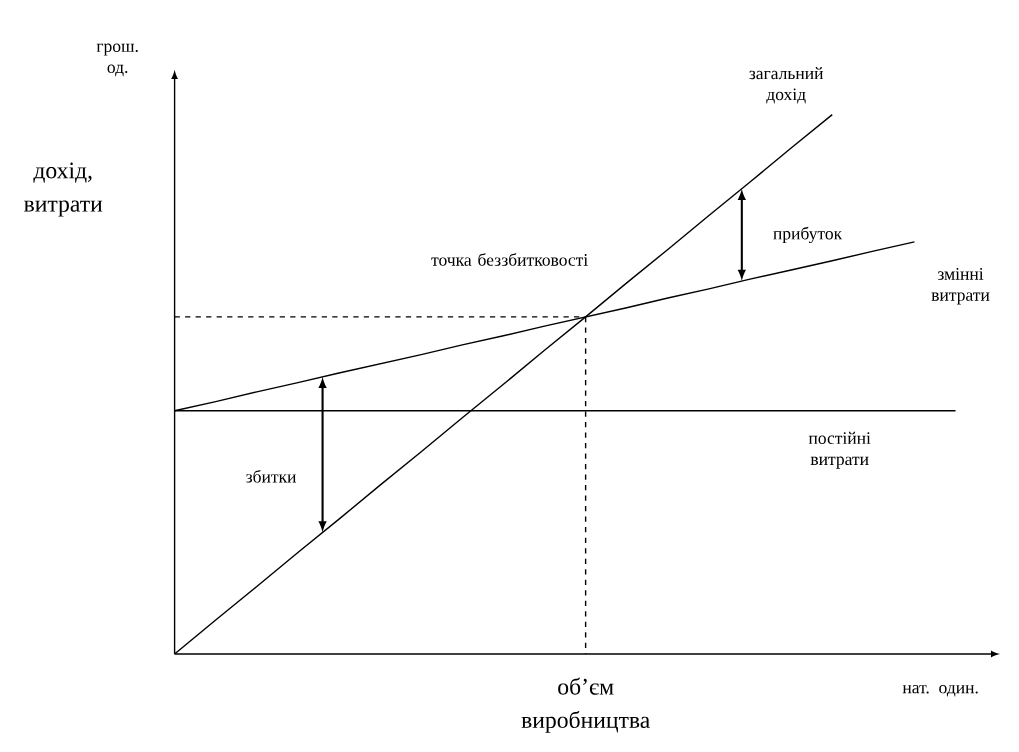 This screenshot has width=1019, height=752. I want to click on series-label: постійні витрати, so click(839, 450).